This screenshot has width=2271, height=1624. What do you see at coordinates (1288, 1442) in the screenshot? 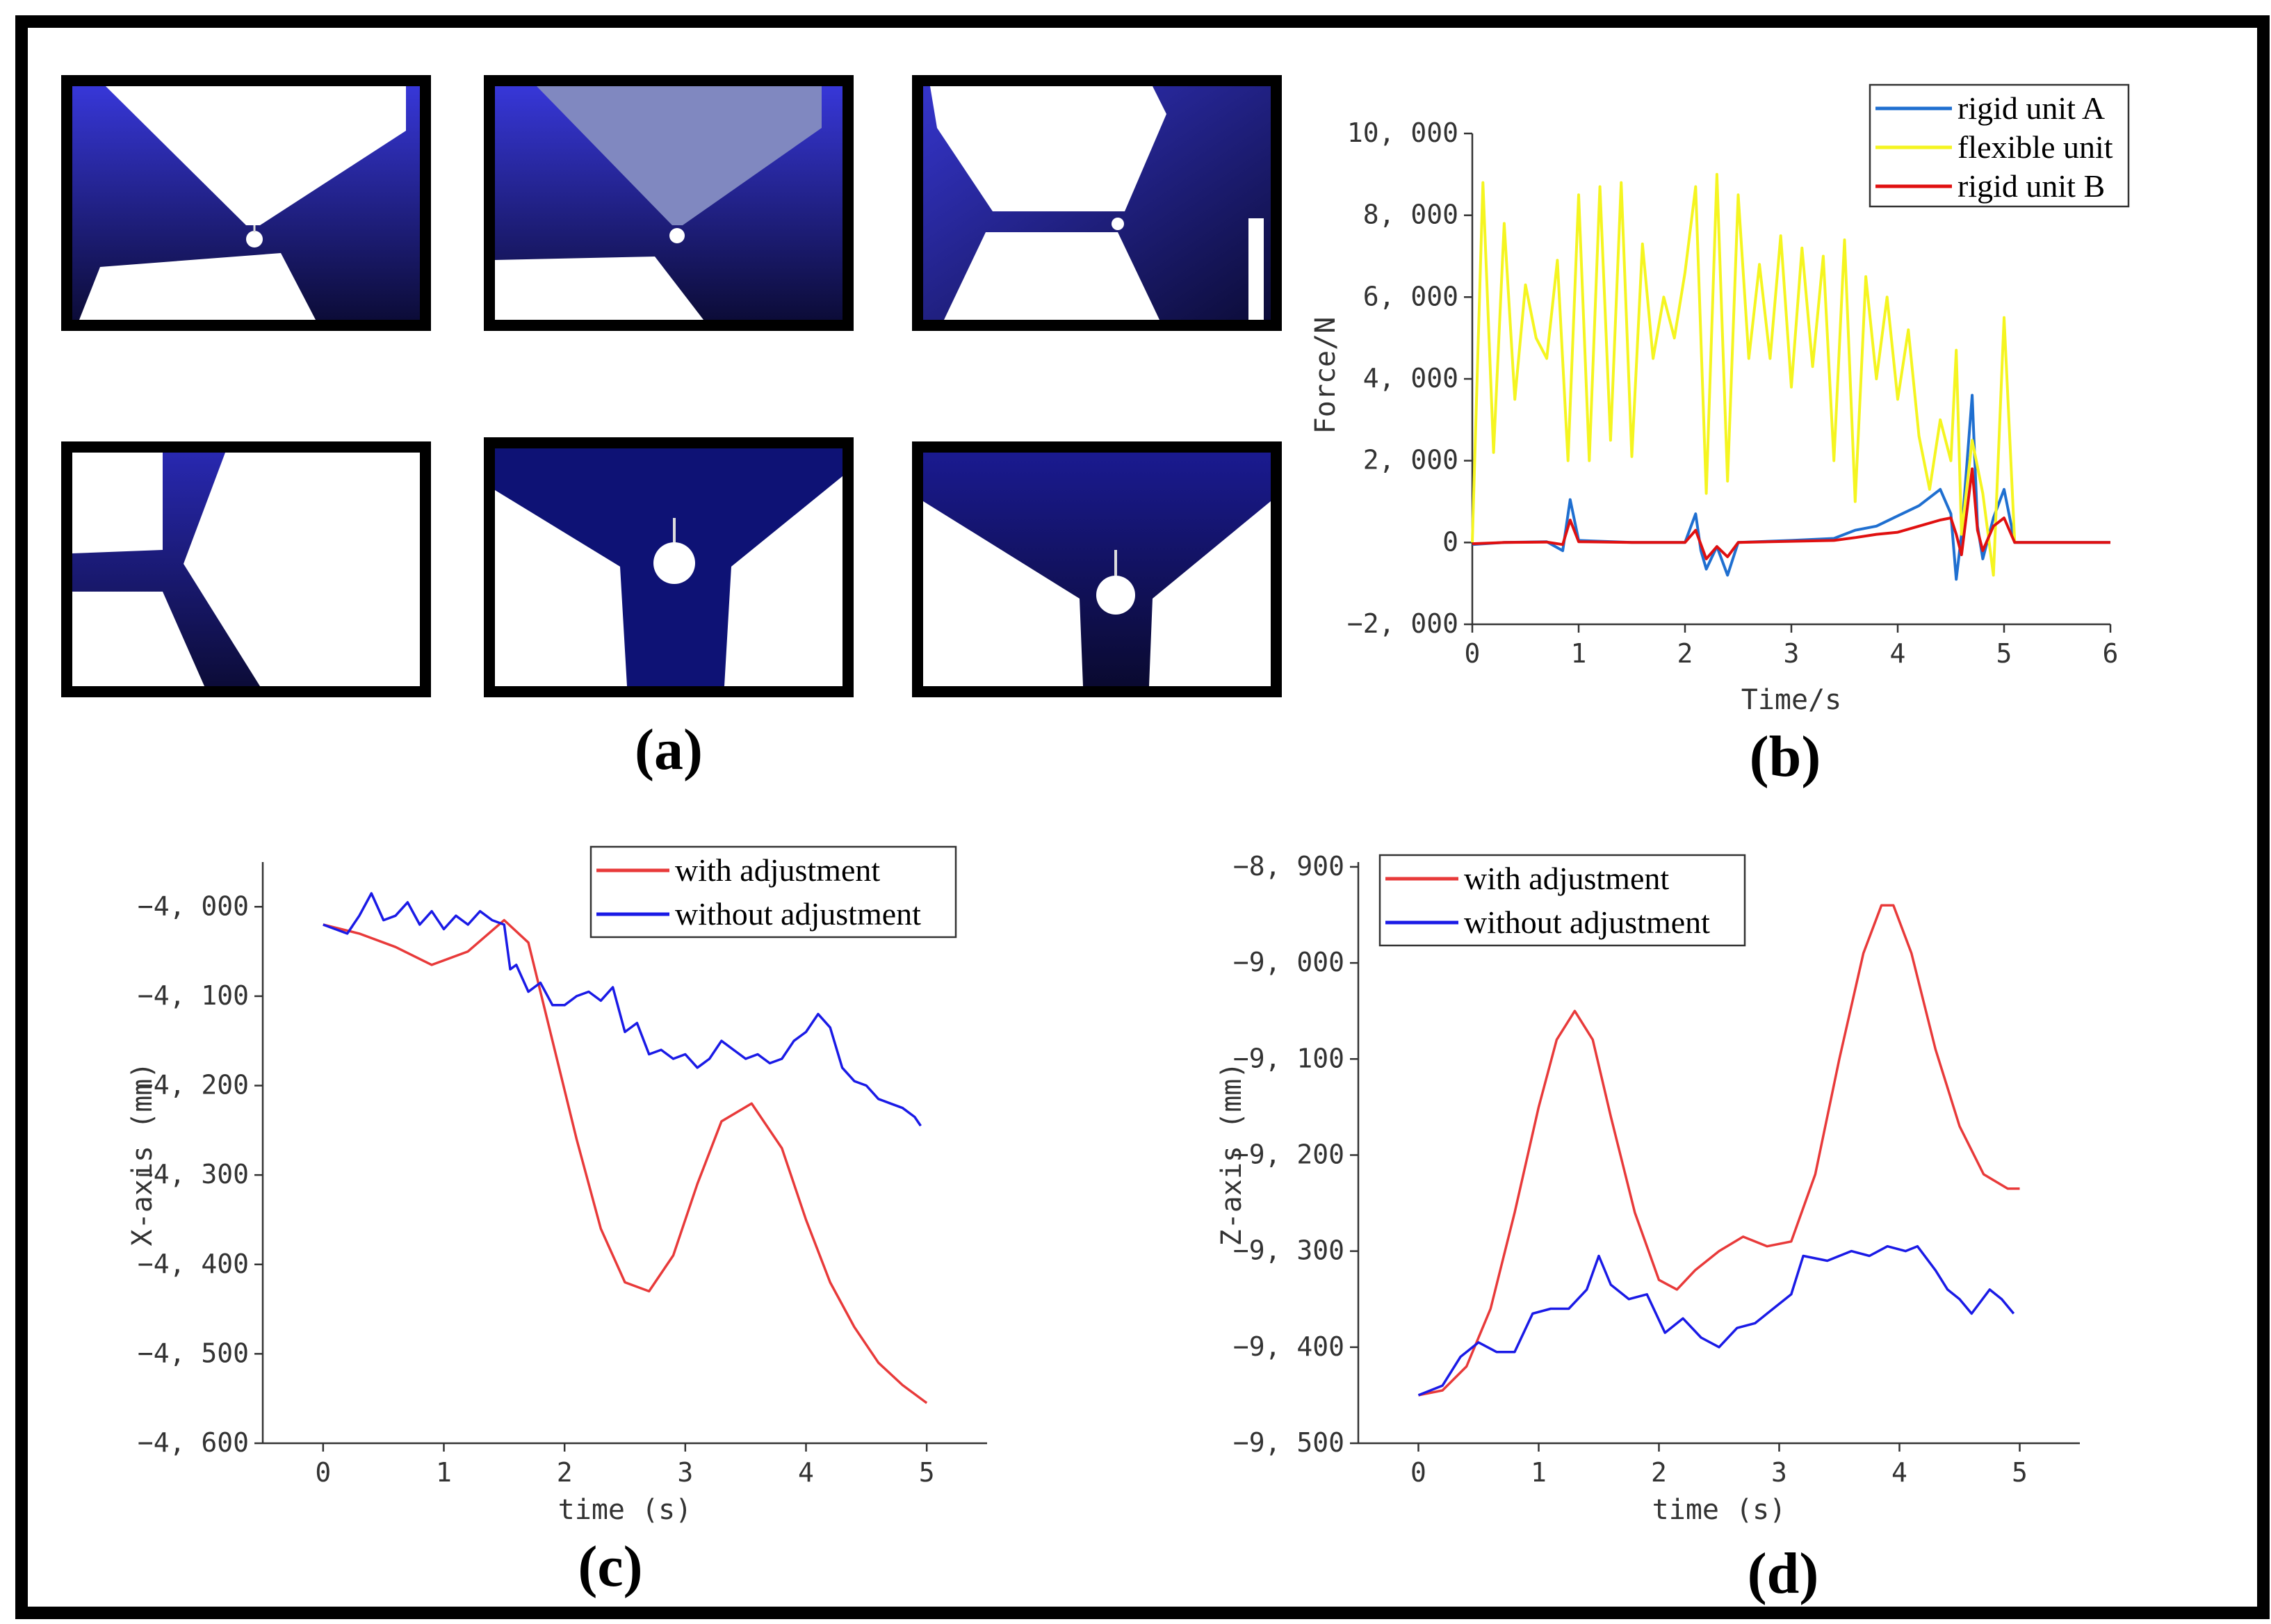
I see `y-tick-label: −9, 500` at bounding box center [1288, 1442].